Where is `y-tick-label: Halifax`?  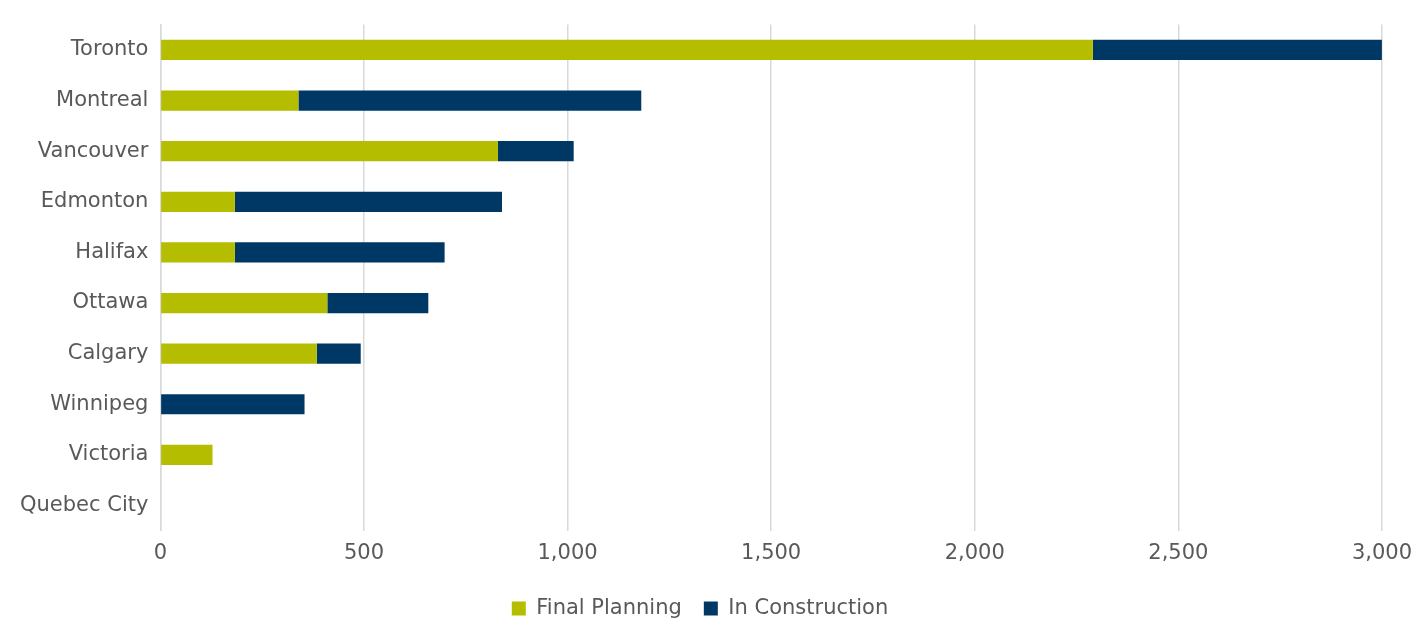 y-tick-label: Halifax is located at coordinates (112, 250).